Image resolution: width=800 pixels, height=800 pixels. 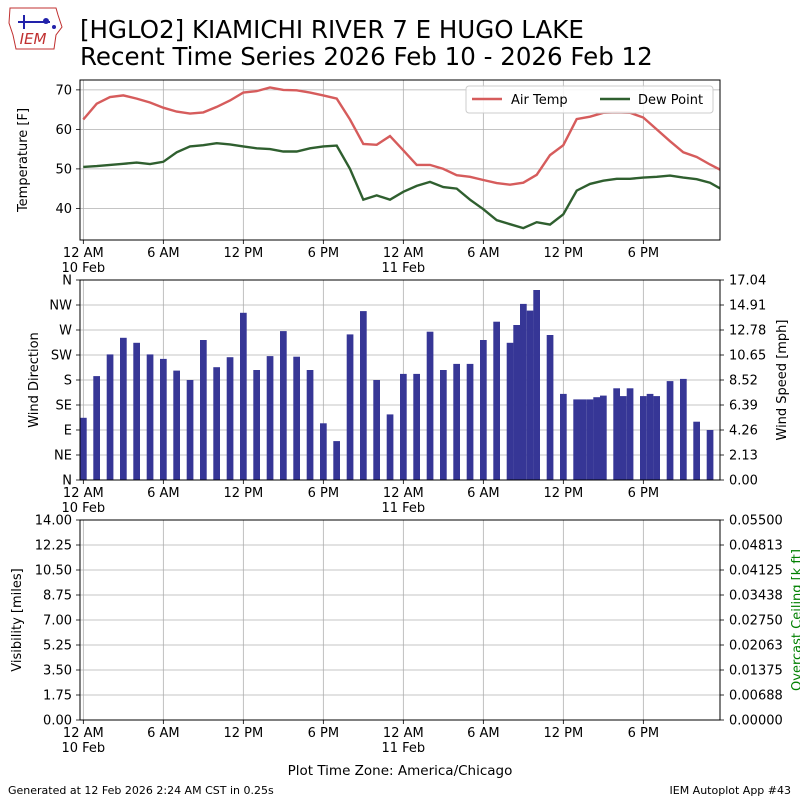 I want to click on direction-tick-label: S, so click(x=68, y=381).